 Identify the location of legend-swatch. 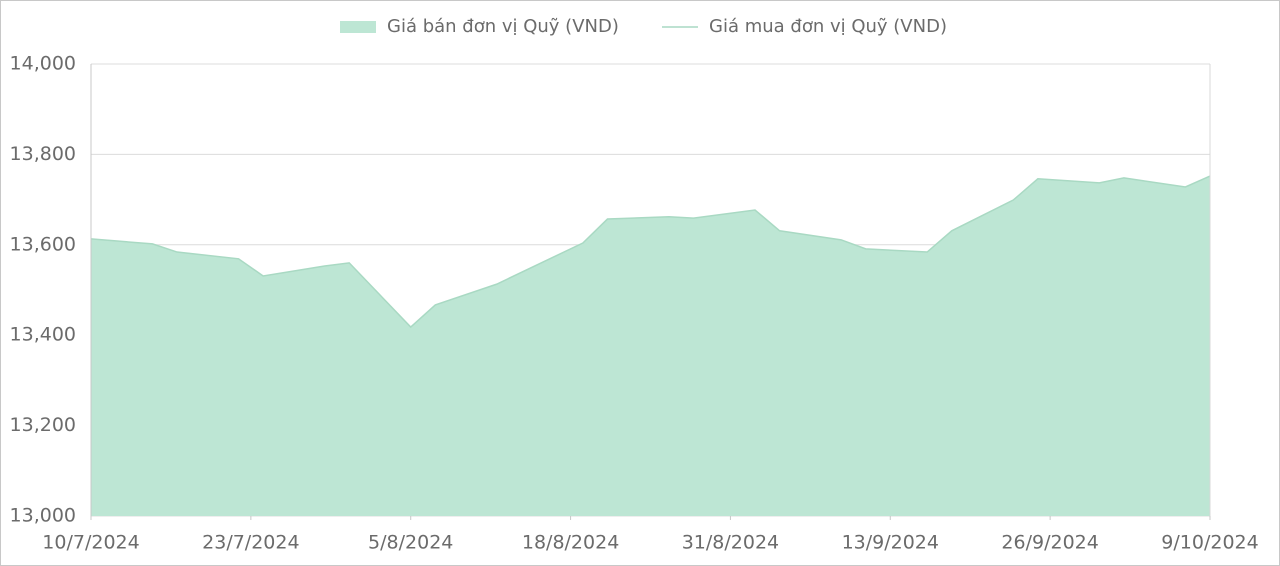
(358, 27).